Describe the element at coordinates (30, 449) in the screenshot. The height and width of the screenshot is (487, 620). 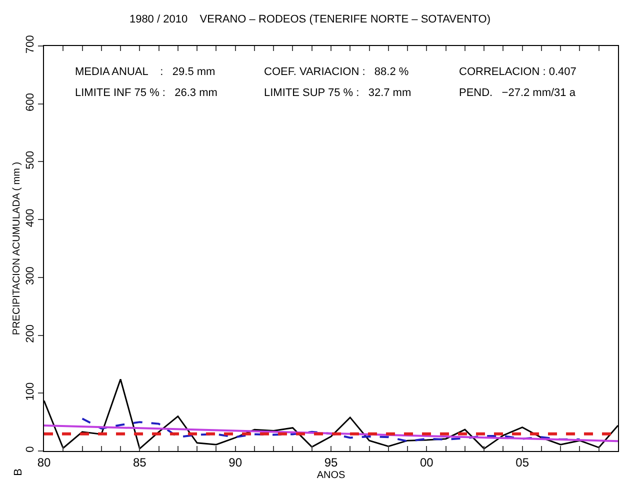
I see `y-tick-label: 0` at that location.